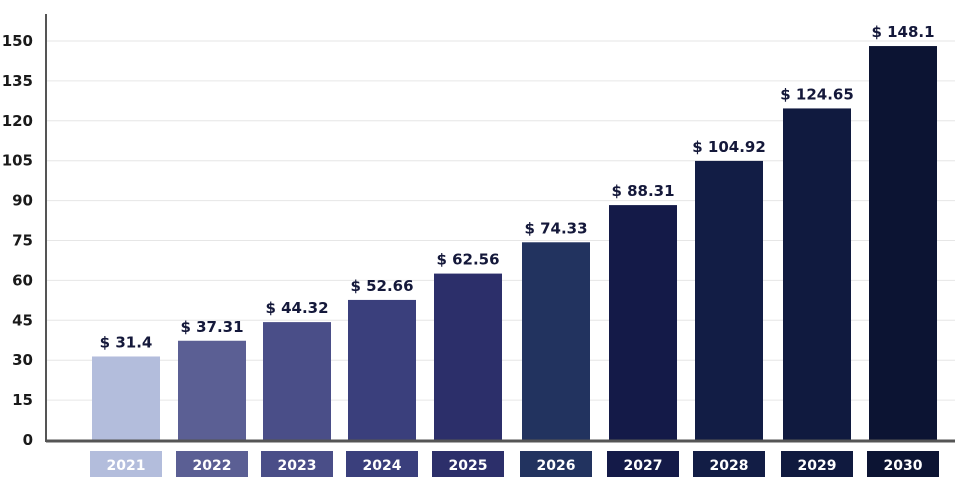  I want to click on y-tick-label: 105, so click(17, 161).